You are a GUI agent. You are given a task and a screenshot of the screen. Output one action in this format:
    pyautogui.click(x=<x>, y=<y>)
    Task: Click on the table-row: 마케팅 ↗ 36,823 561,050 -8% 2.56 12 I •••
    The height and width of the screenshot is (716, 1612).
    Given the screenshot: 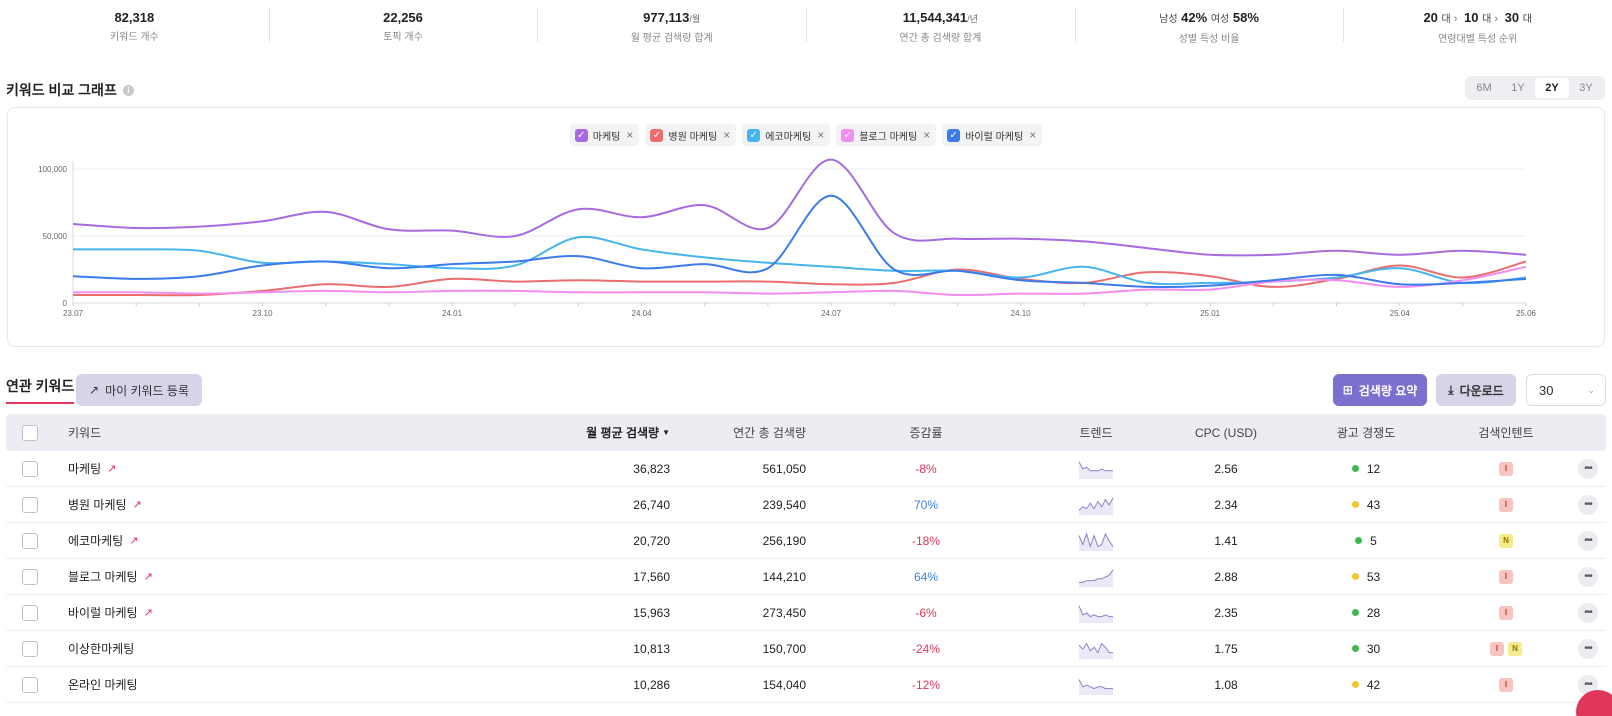 What is the action you would take?
    pyautogui.click(x=806, y=469)
    